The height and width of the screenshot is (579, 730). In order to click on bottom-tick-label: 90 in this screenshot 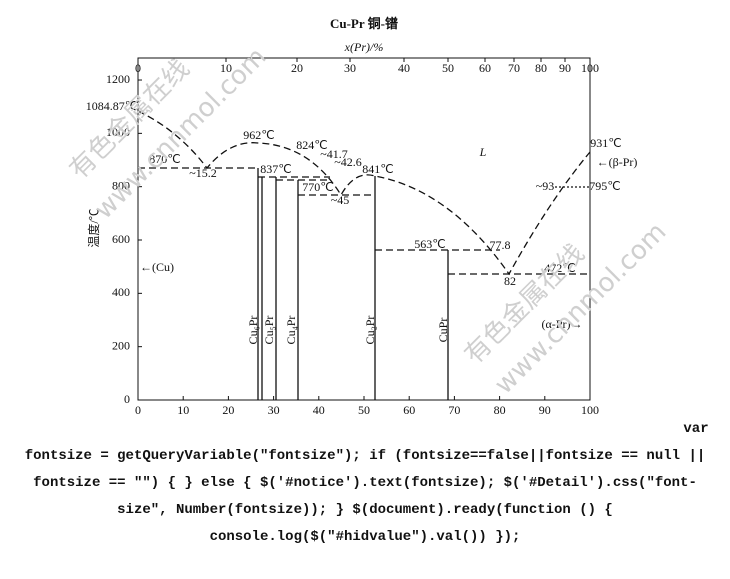, I will do `click(545, 410)`.